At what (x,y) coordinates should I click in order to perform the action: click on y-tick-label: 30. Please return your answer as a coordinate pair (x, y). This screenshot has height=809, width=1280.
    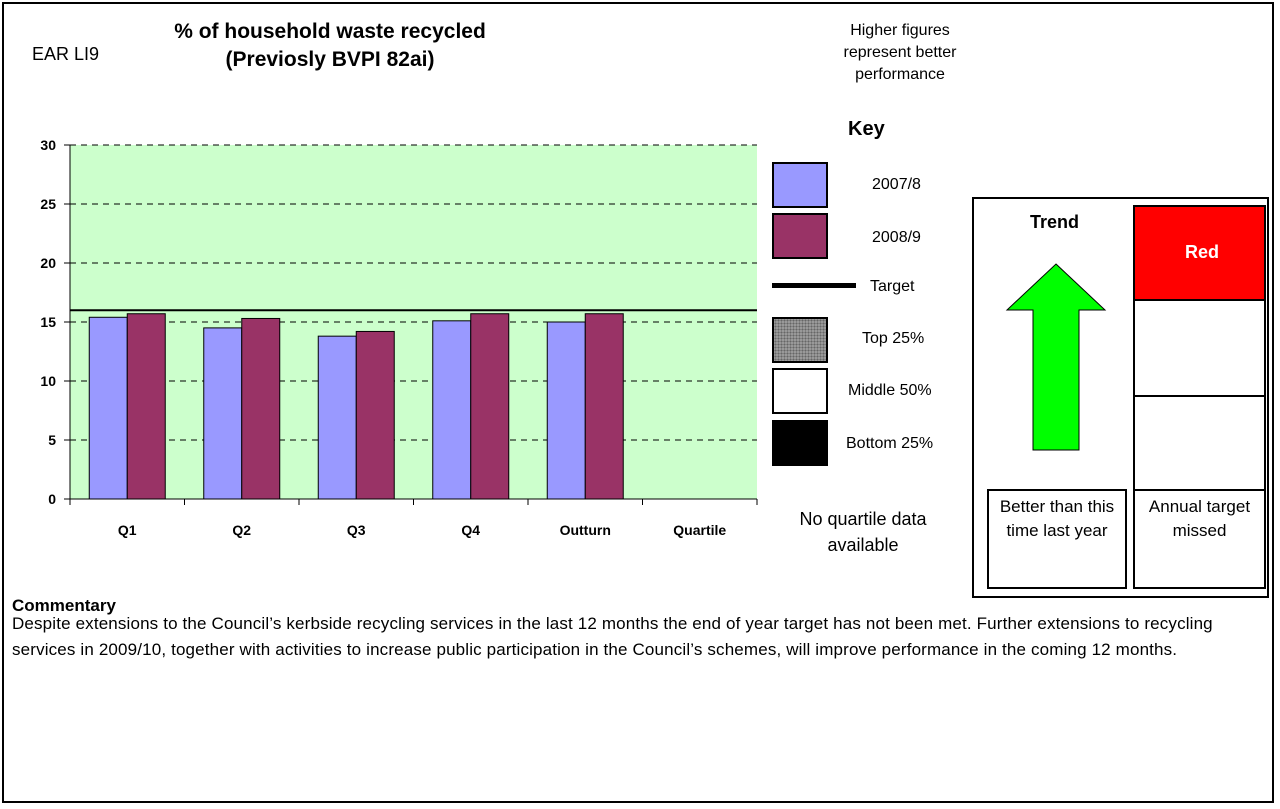
    Looking at the image, I should click on (48, 145).